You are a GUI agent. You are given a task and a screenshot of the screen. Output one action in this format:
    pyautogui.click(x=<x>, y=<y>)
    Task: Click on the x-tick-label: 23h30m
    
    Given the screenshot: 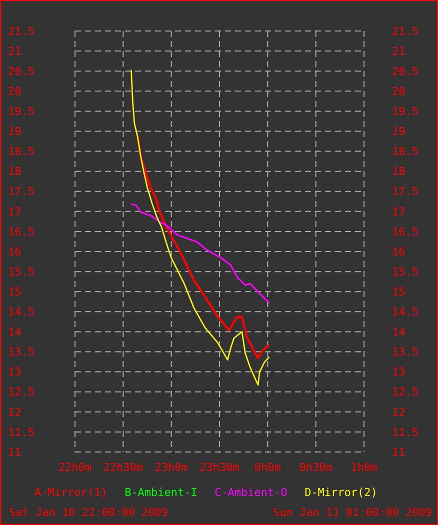 What is the action you would take?
    pyautogui.click(x=220, y=467)
    